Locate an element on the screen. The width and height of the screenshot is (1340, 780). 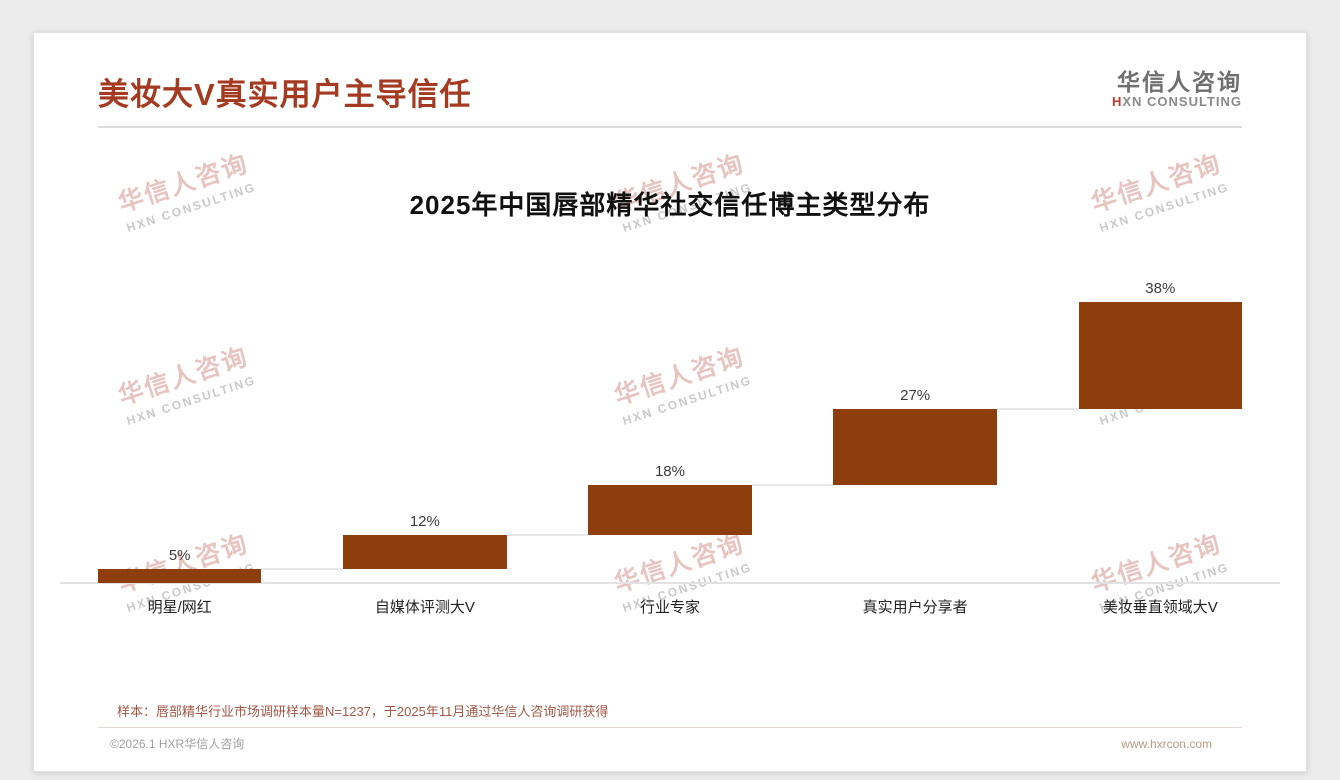
copyright-text: ©2026.1 HXR华信人咨询 is located at coordinates (177, 744).